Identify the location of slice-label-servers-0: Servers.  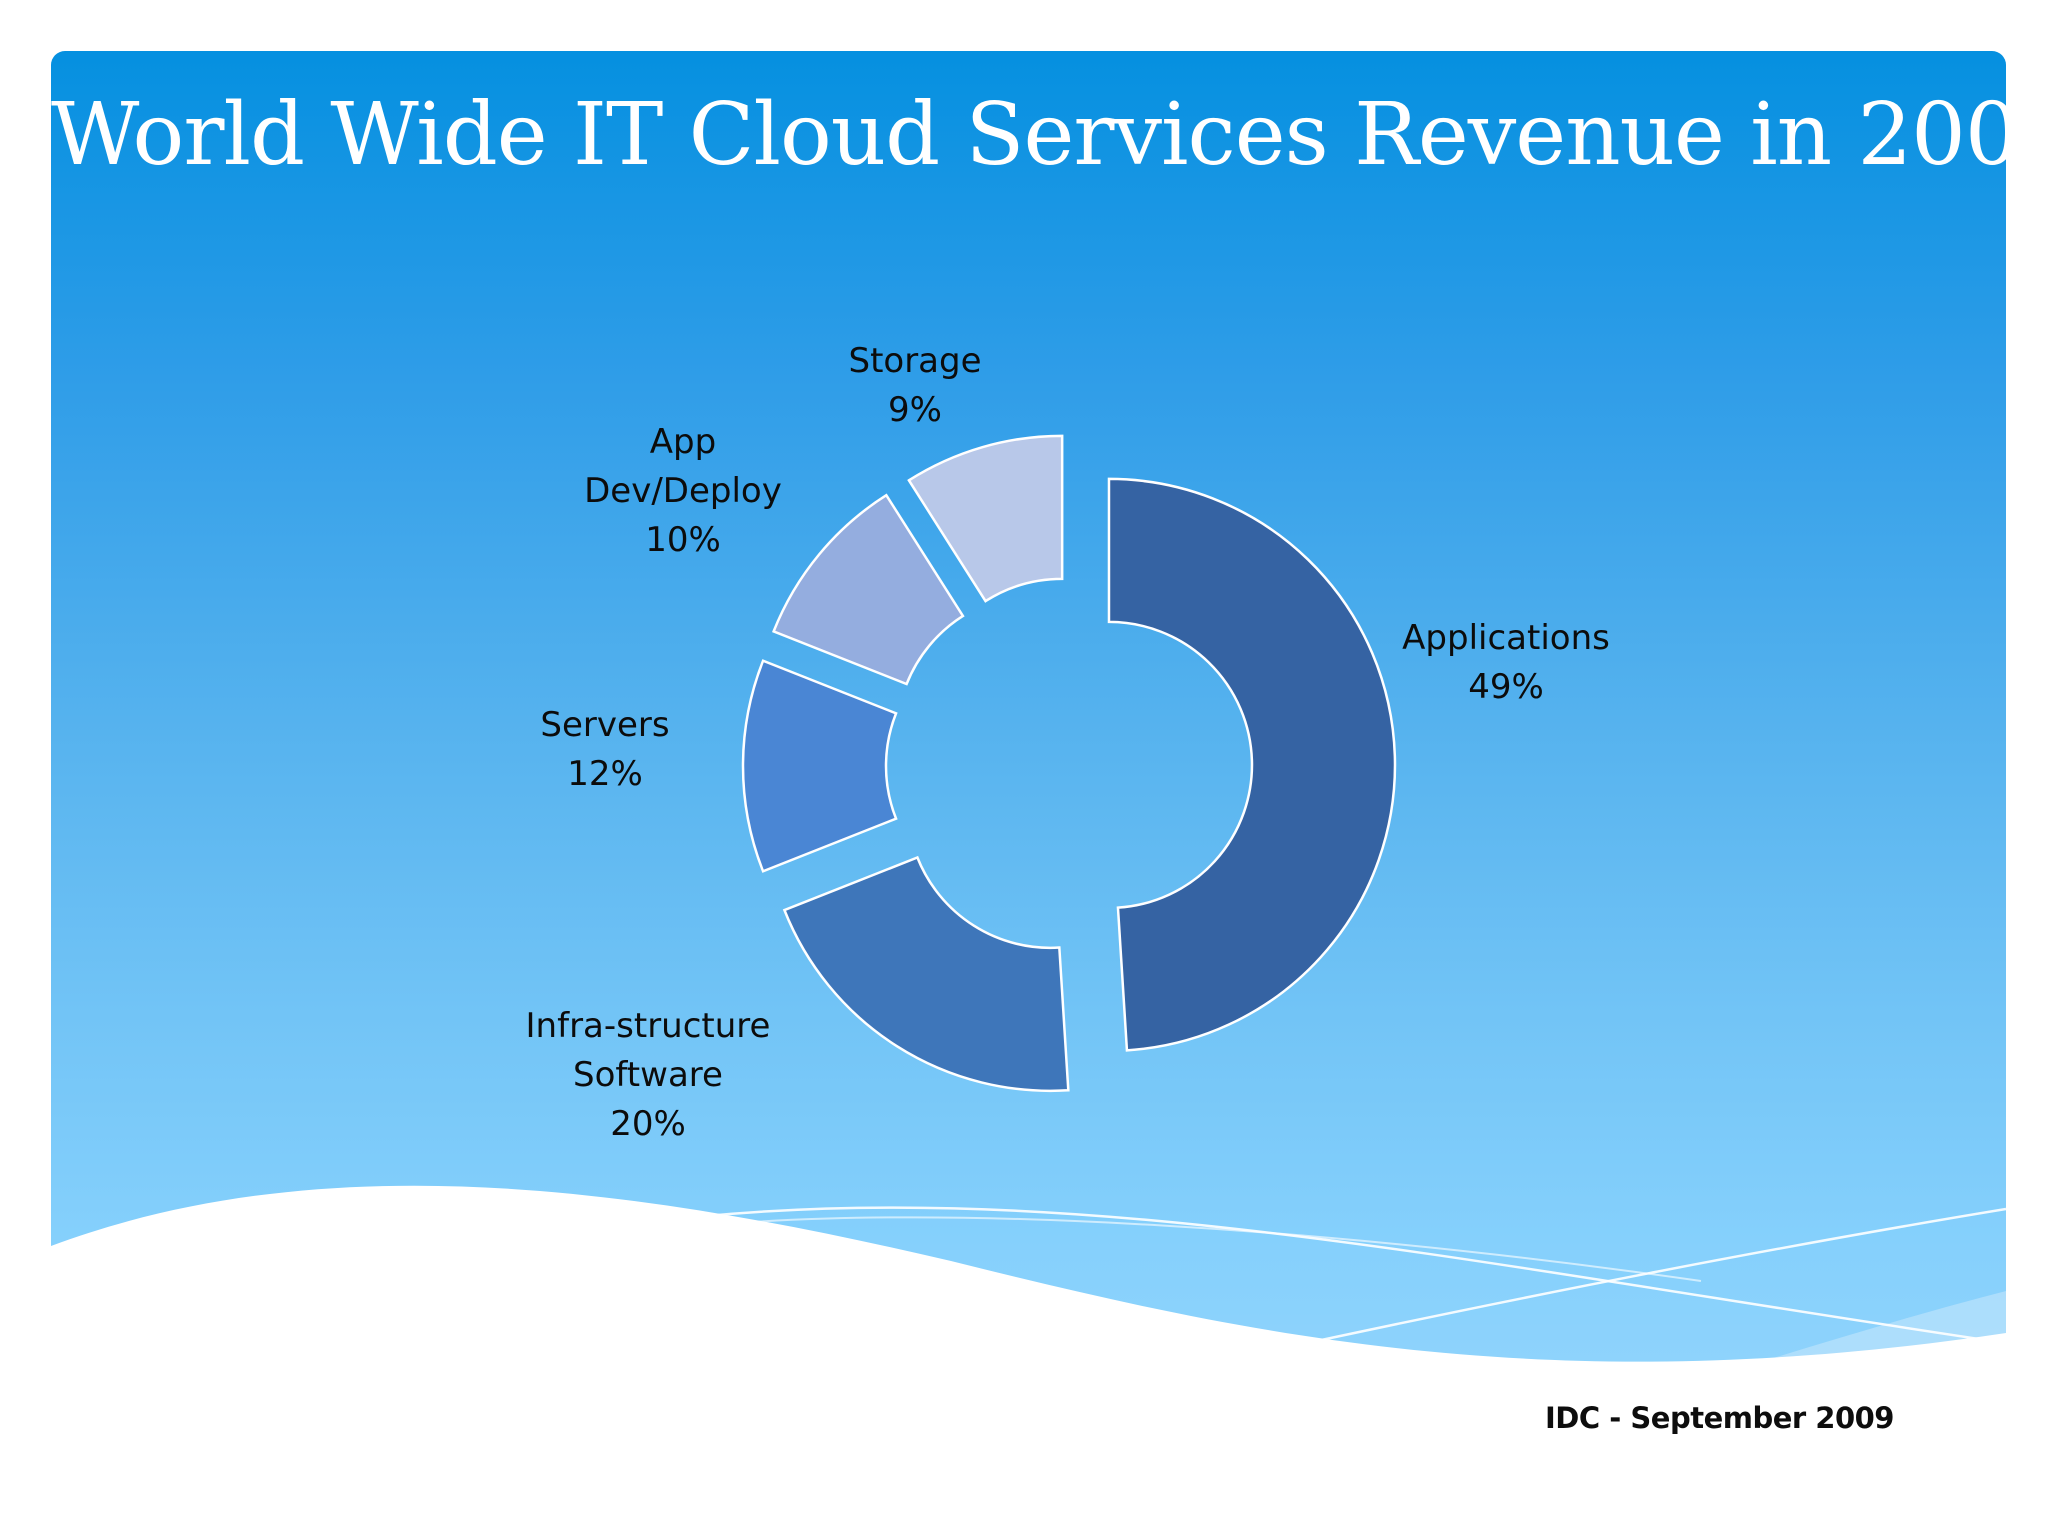
(604, 725).